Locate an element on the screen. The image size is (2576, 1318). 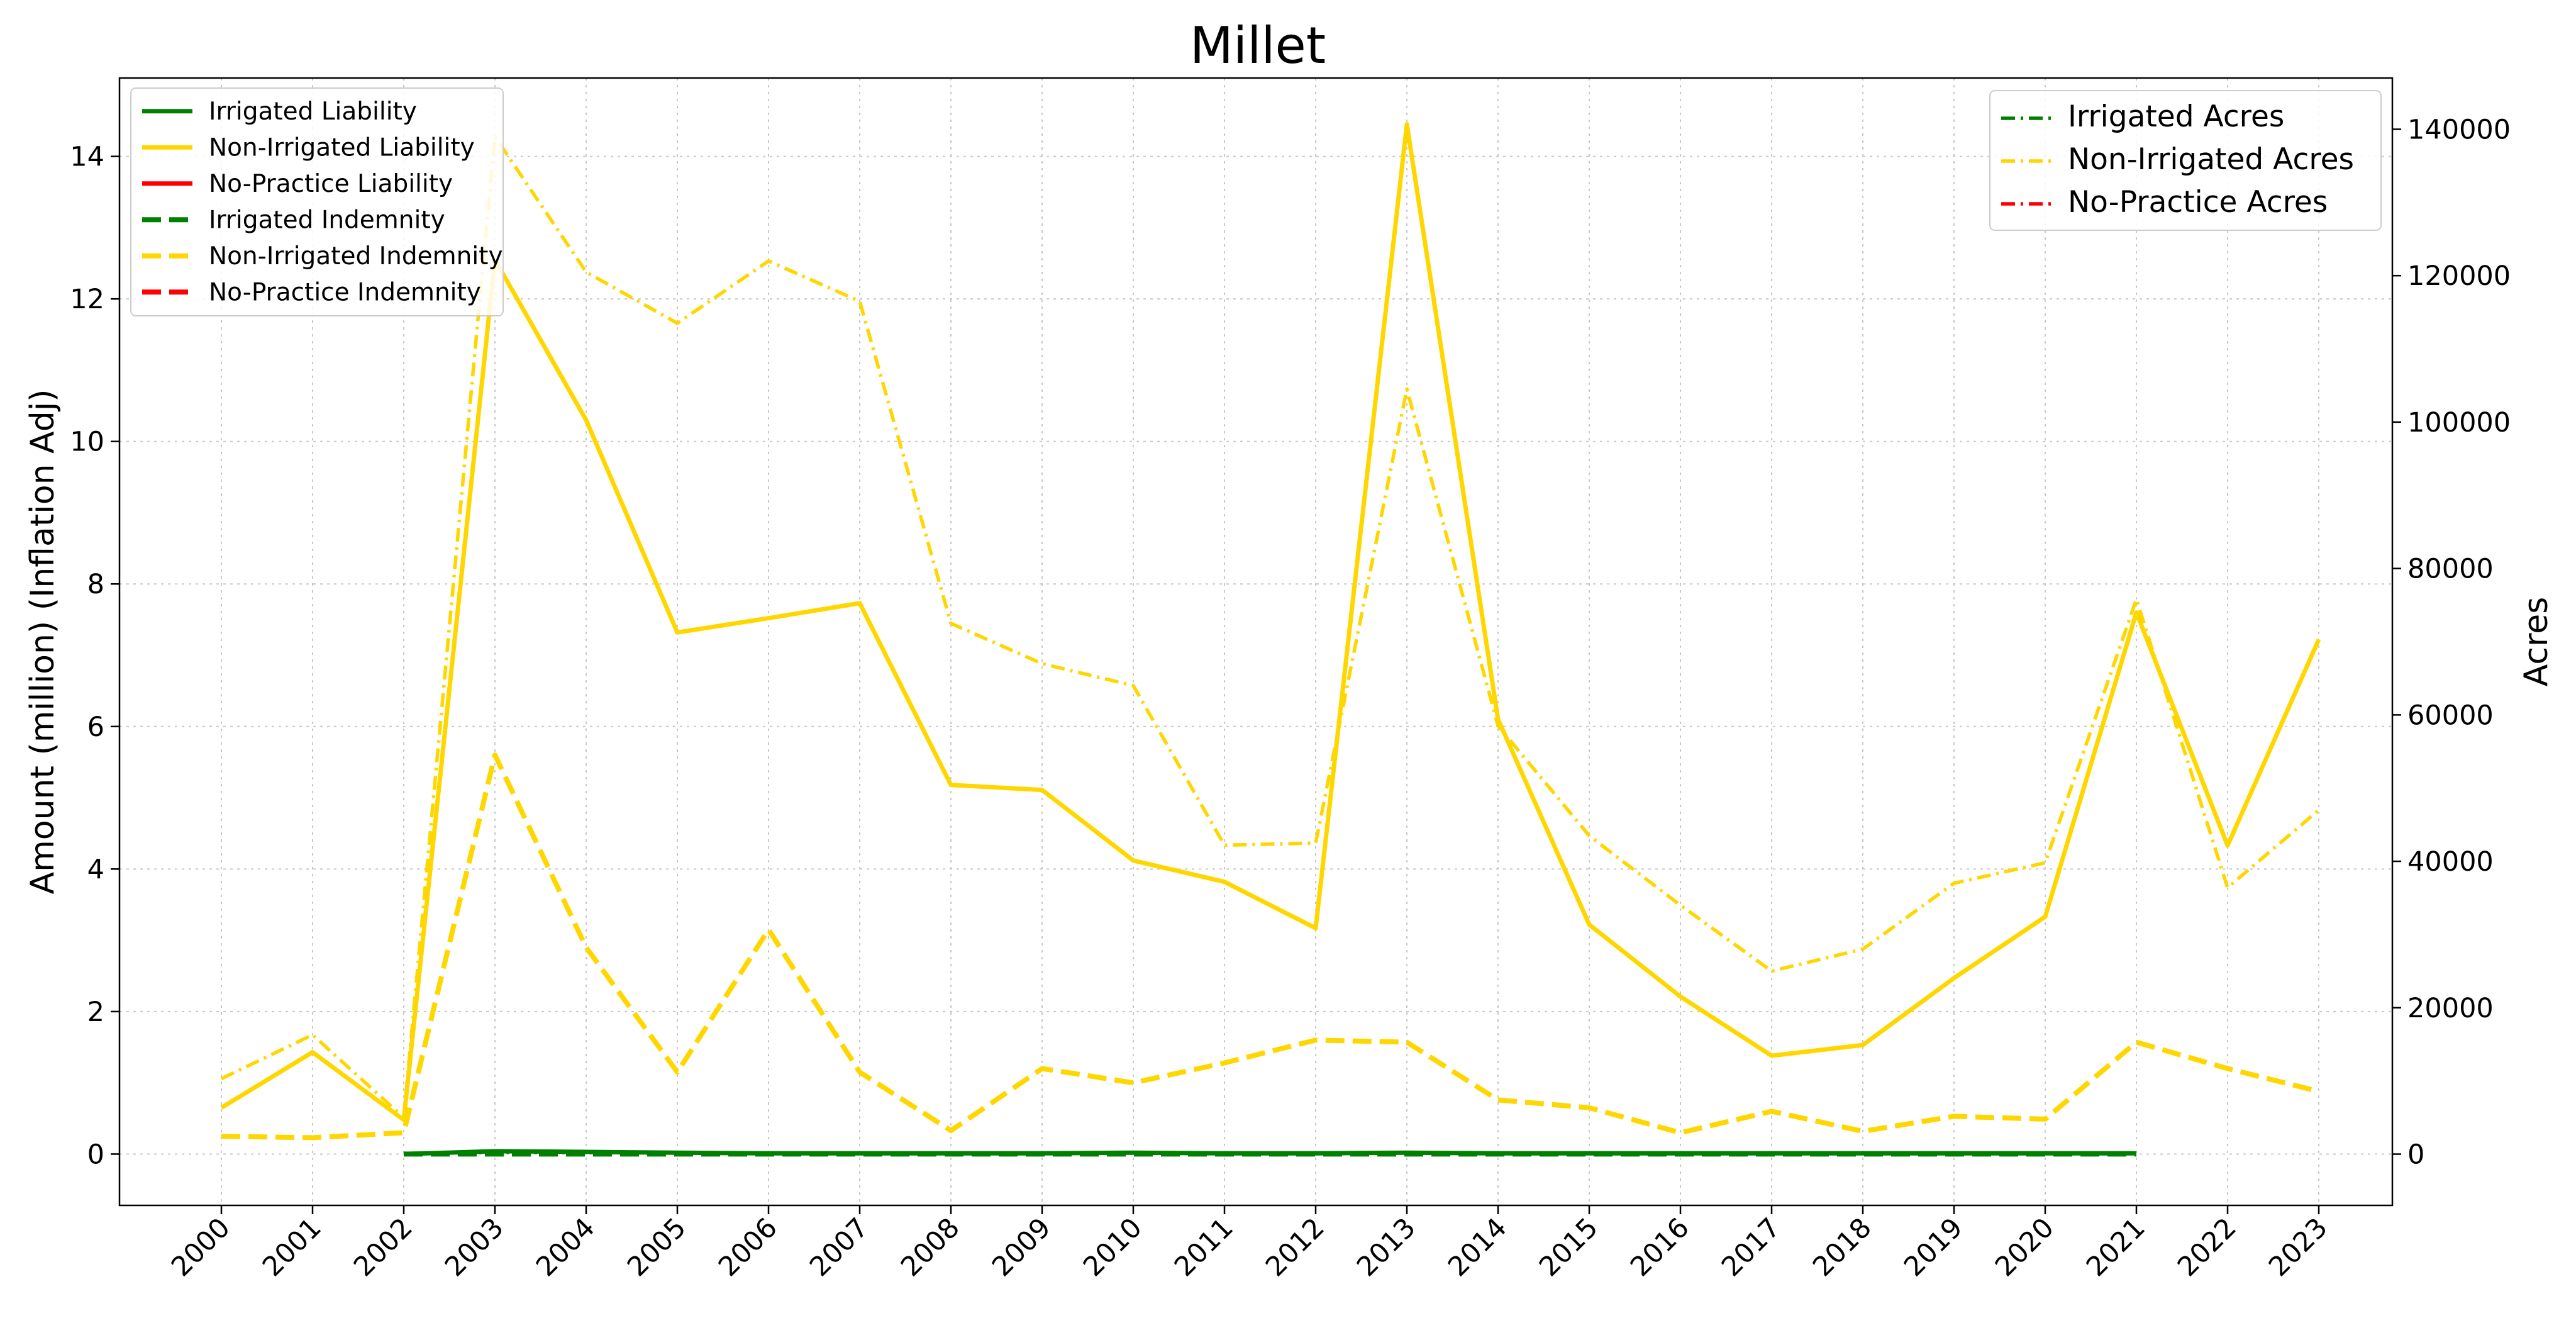
x-tick-label: 2006 is located at coordinates (748, 1247).